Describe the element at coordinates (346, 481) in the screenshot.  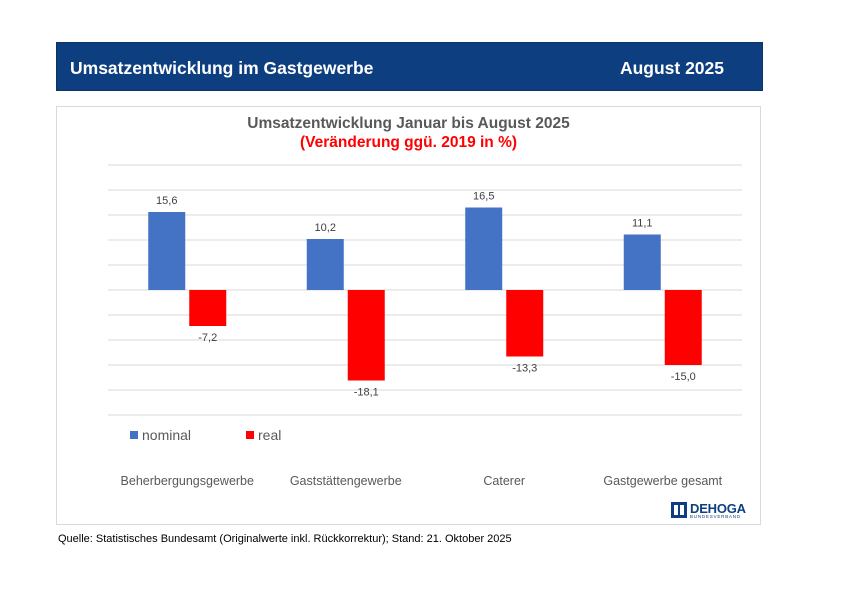
I see `category-label: Gaststättengewerbe` at that location.